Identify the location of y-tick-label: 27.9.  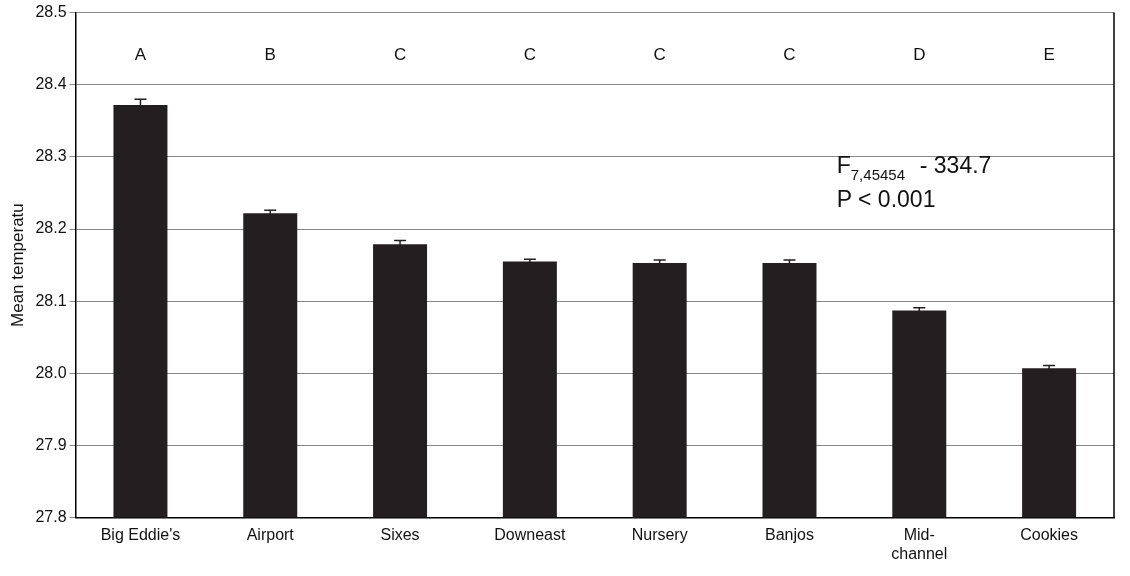
(51, 444).